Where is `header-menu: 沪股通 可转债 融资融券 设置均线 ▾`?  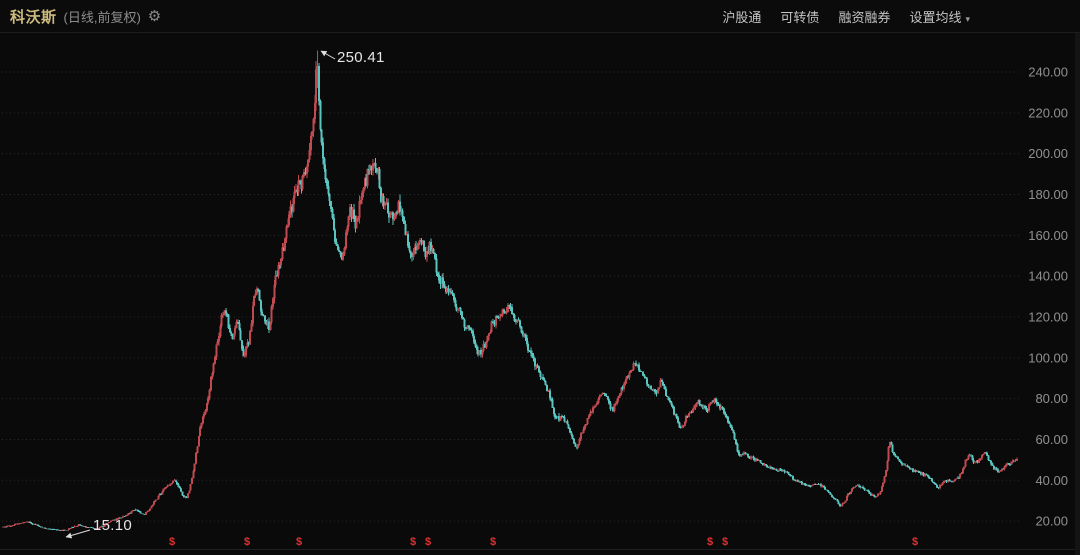
header-menu: 沪股通 可转债 融资融券 设置均线 ▾ is located at coordinates (896, 16).